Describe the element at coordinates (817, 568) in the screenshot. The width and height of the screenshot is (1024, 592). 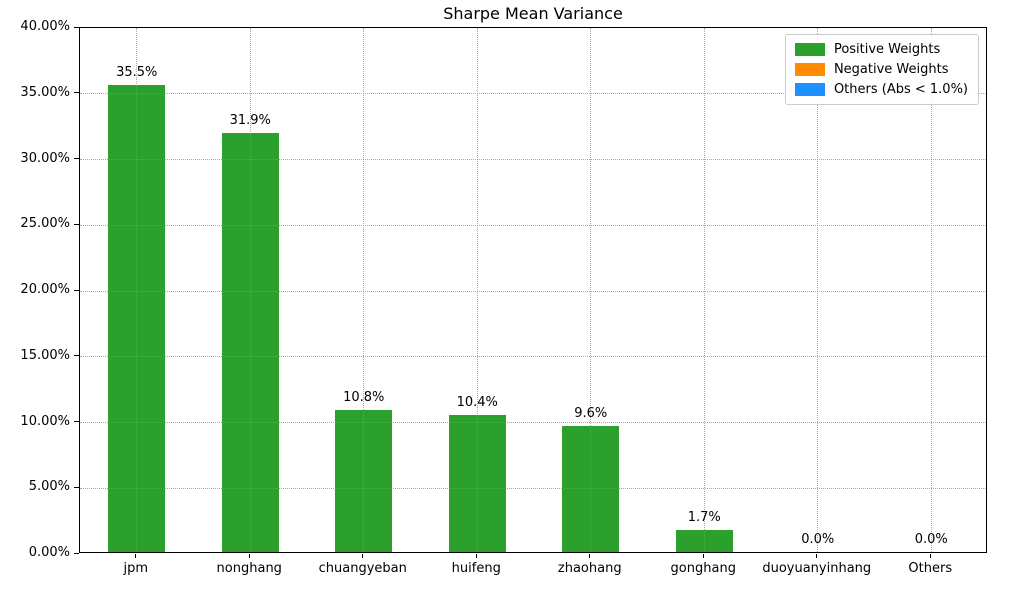
I see `x-tick-label: duoyuanyinhang` at that location.